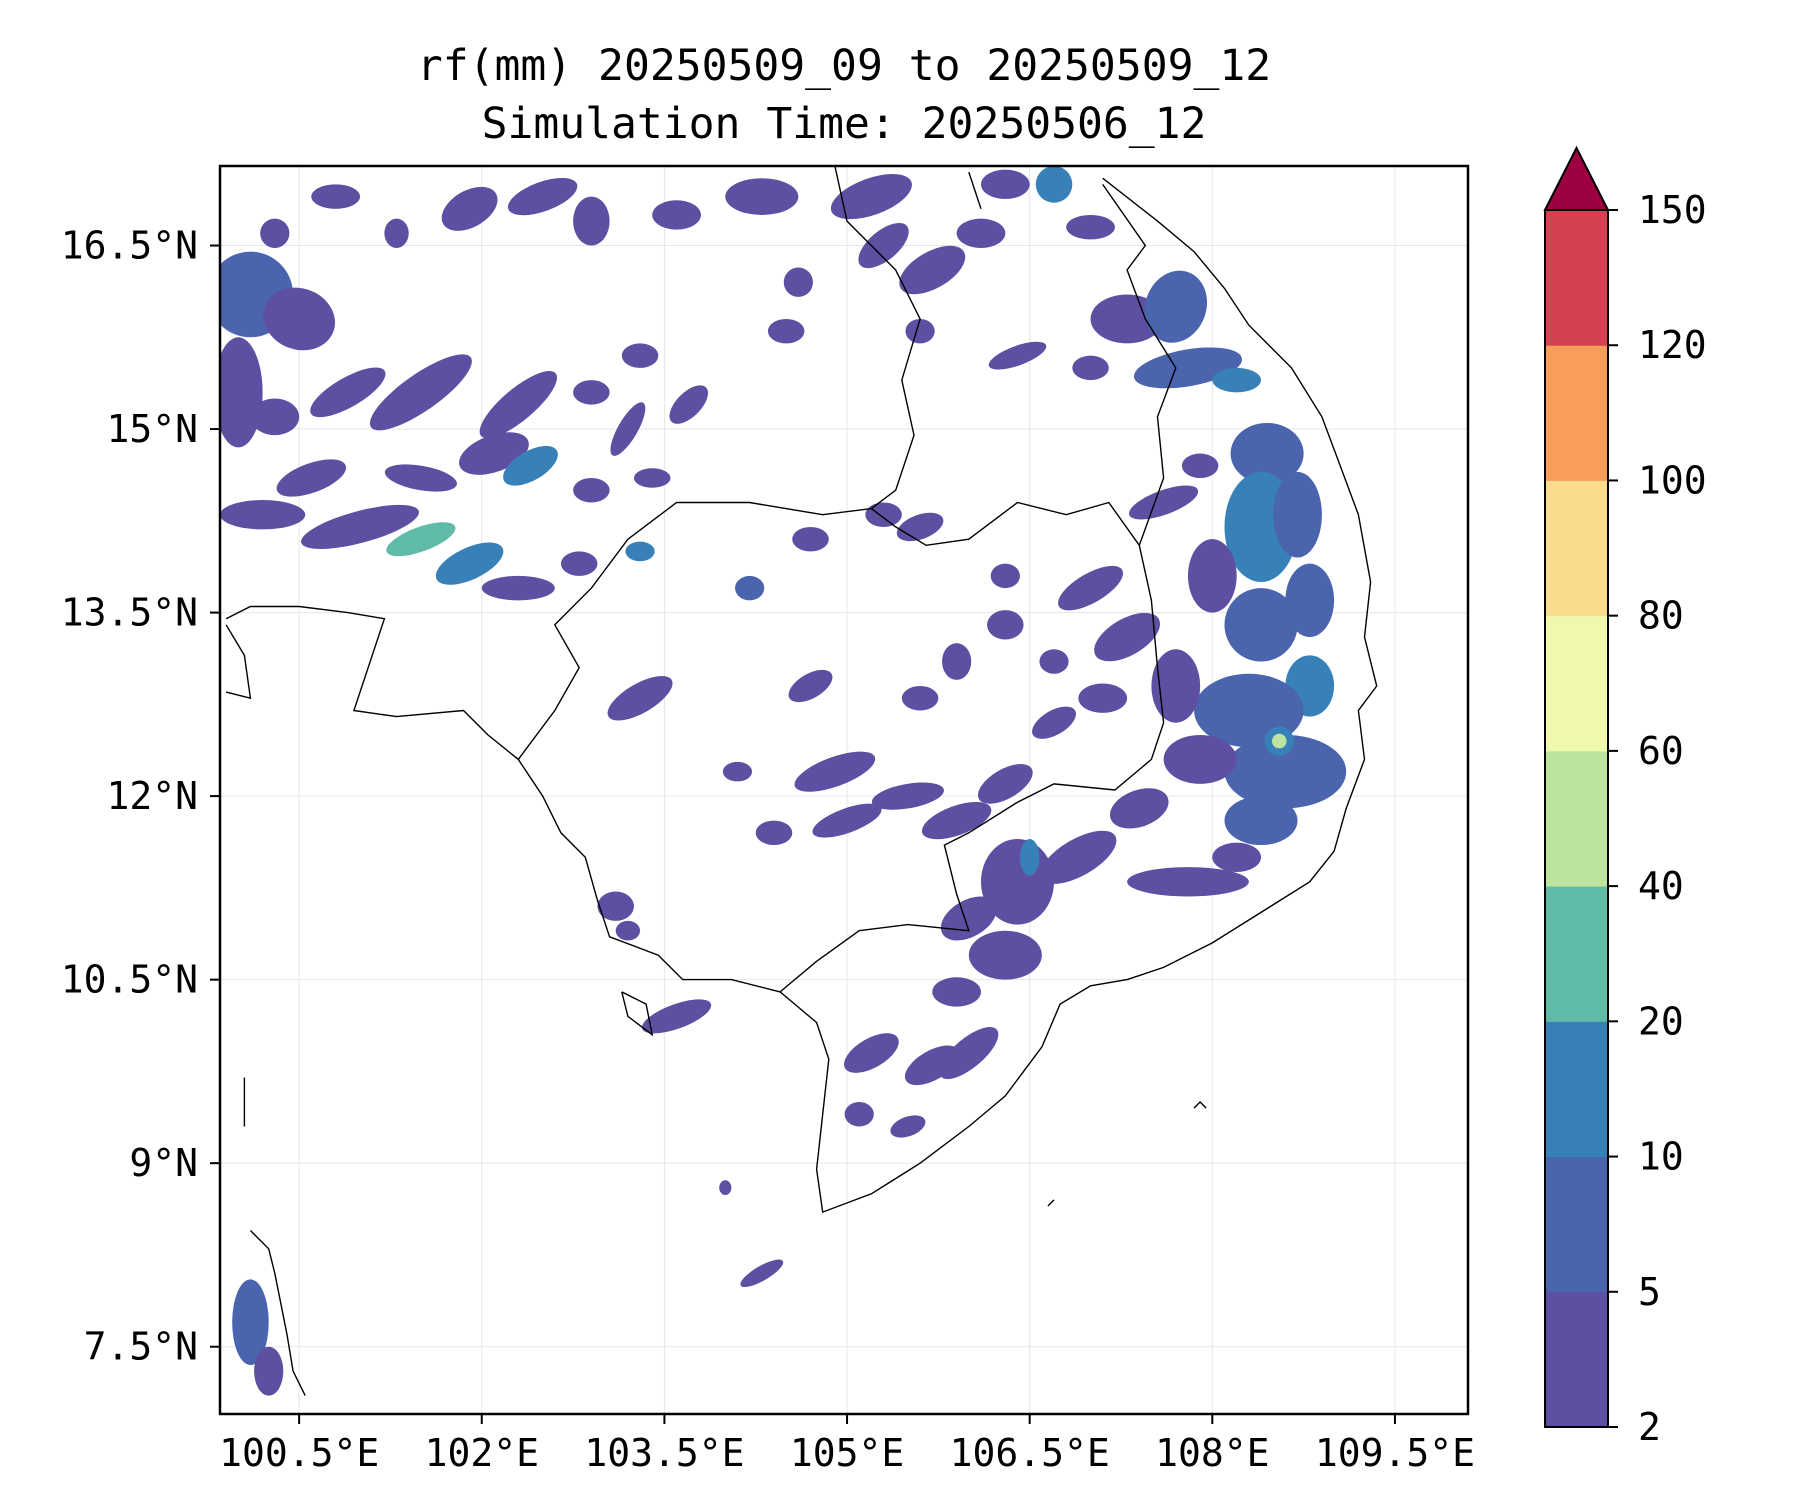 This screenshot has height=1500, width=1800. I want to click on lat-tick-label: 12°N, so click(152, 796).